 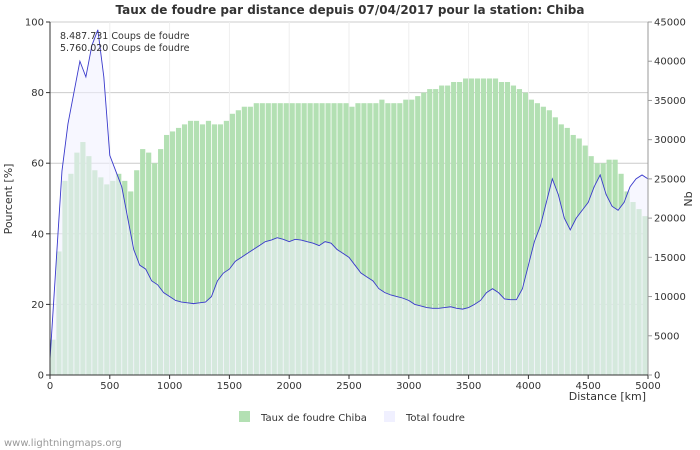 What do you see at coordinates (288, 386) in the screenshot?
I see `x-tick-label: 2000` at bounding box center [288, 386].